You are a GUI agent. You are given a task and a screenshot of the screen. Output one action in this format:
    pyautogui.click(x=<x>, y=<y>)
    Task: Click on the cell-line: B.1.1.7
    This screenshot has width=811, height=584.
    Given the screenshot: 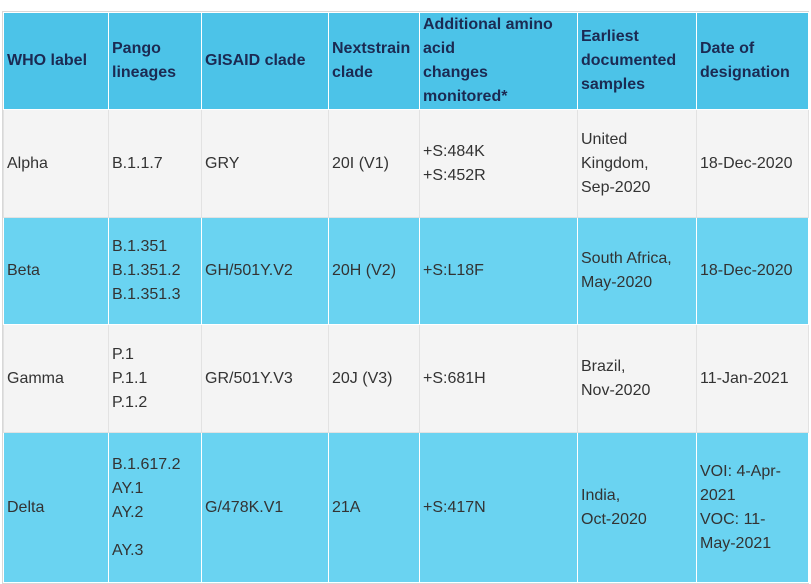 What is the action you would take?
    pyautogui.click(x=137, y=163)
    